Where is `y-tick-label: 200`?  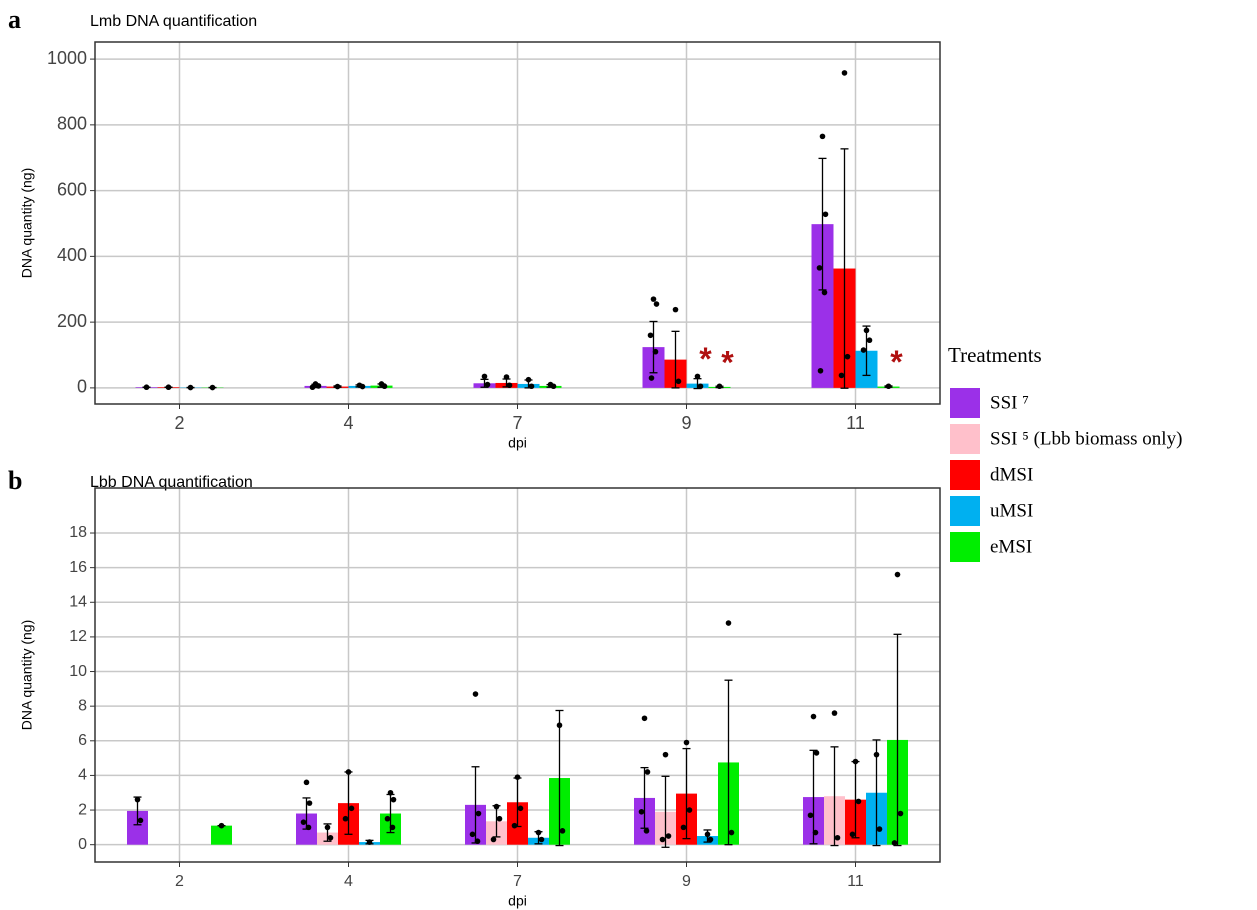
y-tick-label: 200 is located at coordinates (72, 321).